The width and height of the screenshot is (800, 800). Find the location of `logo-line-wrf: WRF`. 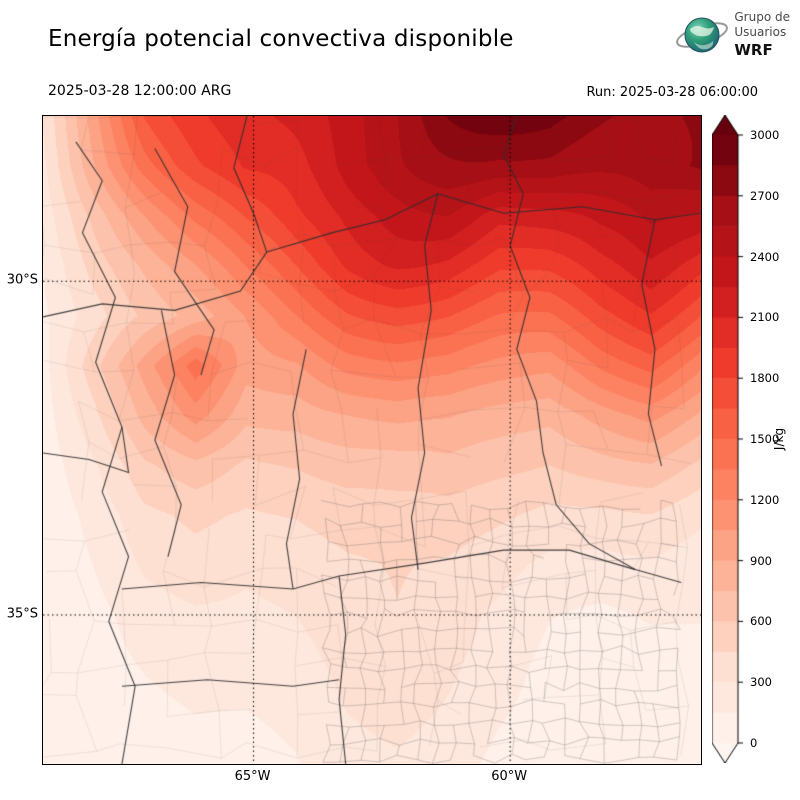

logo-line-wrf: WRF is located at coordinates (753, 50).